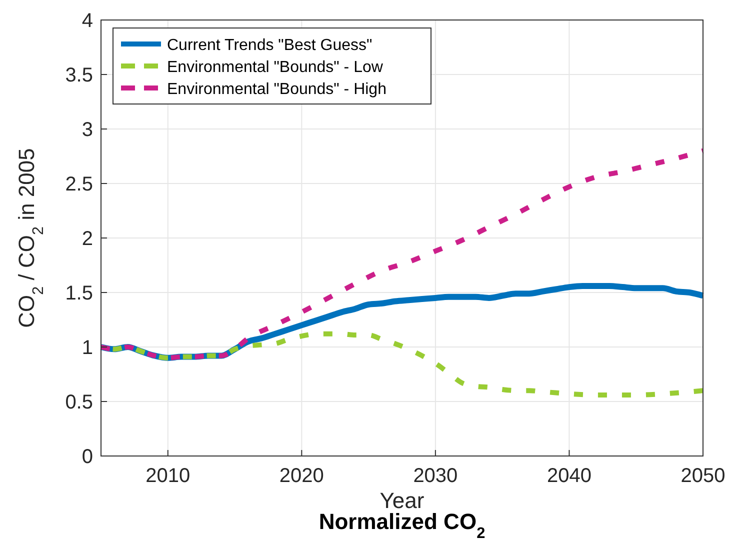 This screenshot has width=740, height=541. What do you see at coordinates (87, 457) in the screenshot?
I see `y-tick-label: 0` at bounding box center [87, 457].